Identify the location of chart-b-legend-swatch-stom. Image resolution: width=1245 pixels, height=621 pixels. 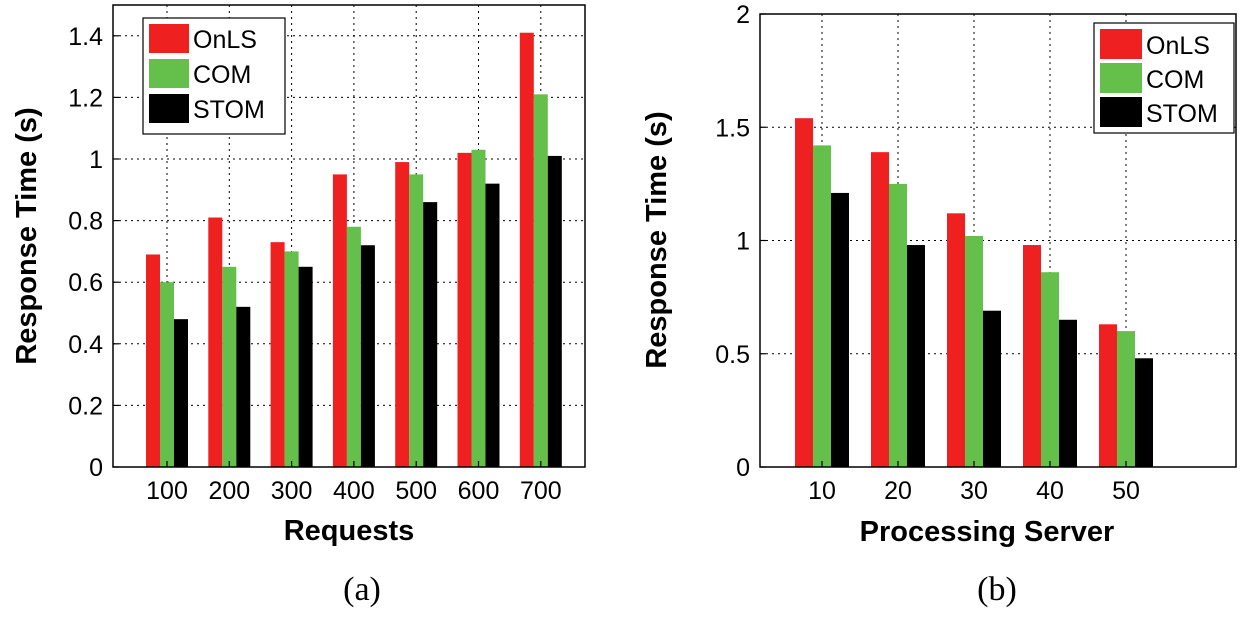
(1121, 112).